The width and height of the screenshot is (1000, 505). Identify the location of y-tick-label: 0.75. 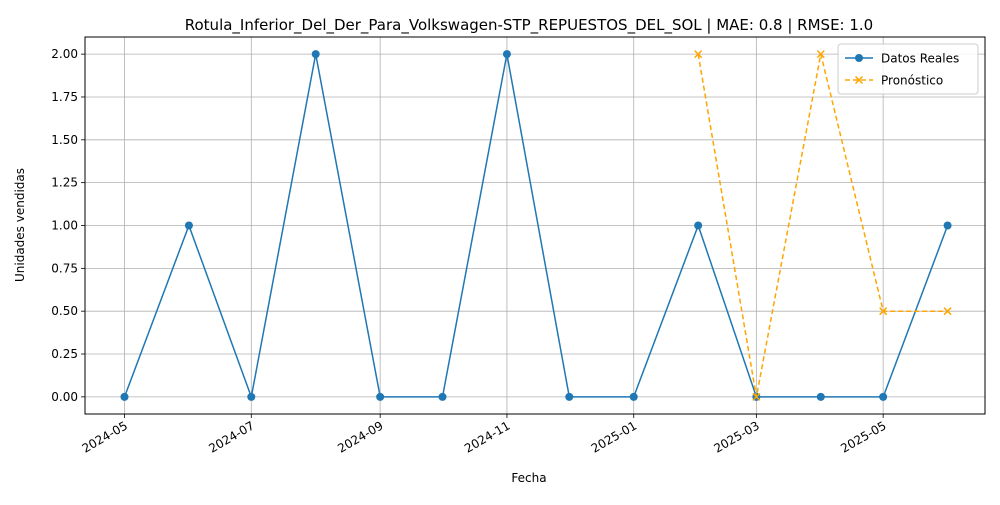
(64, 268).